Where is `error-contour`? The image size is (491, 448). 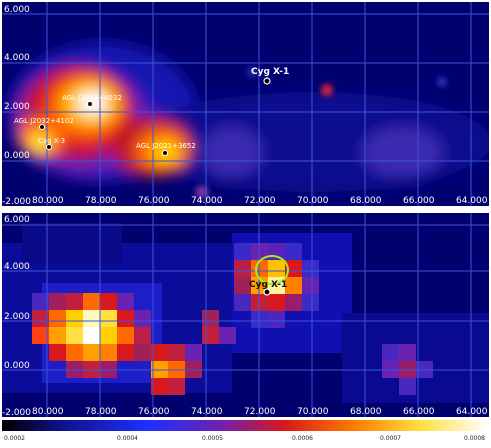 error-contour is located at coordinates (272, 270).